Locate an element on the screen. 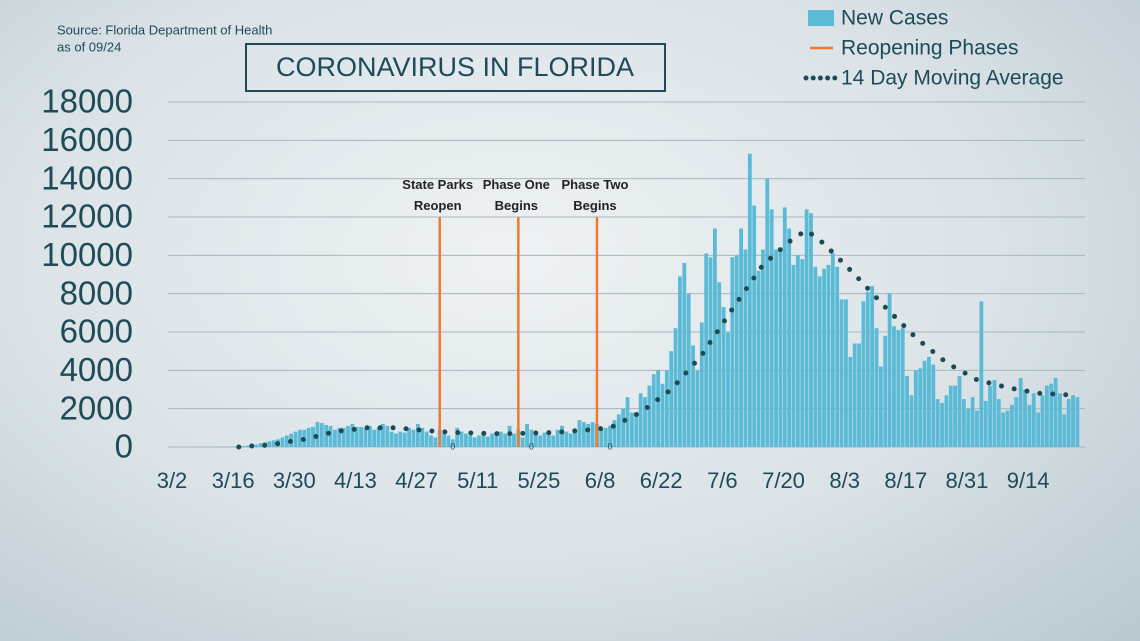  x-tick-label: 3/30 is located at coordinates (294, 480).